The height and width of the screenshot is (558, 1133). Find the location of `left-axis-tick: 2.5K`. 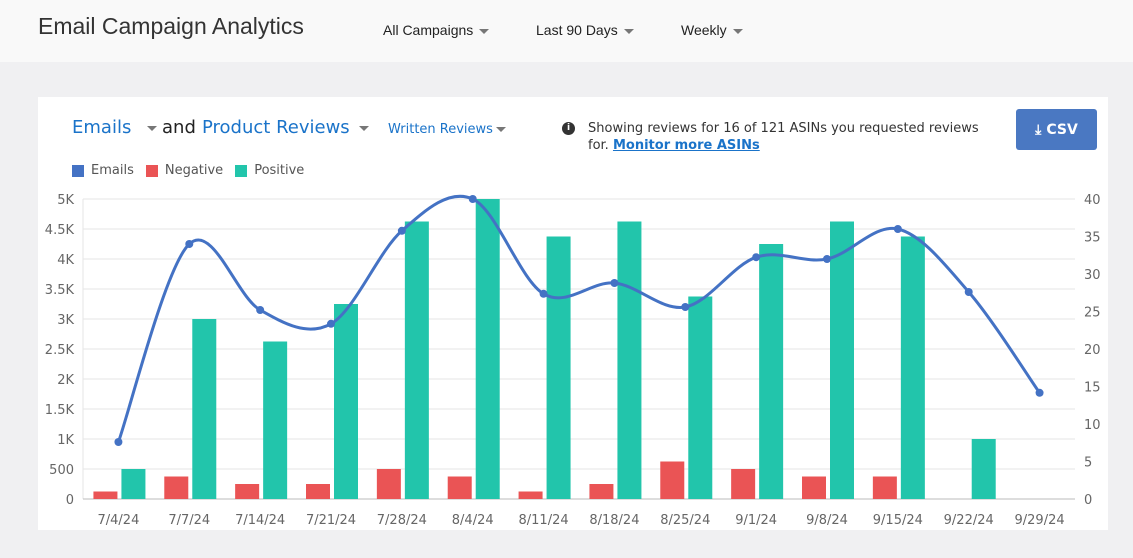

left-axis-tick: 2.5K is located at coordinates (60, 350).